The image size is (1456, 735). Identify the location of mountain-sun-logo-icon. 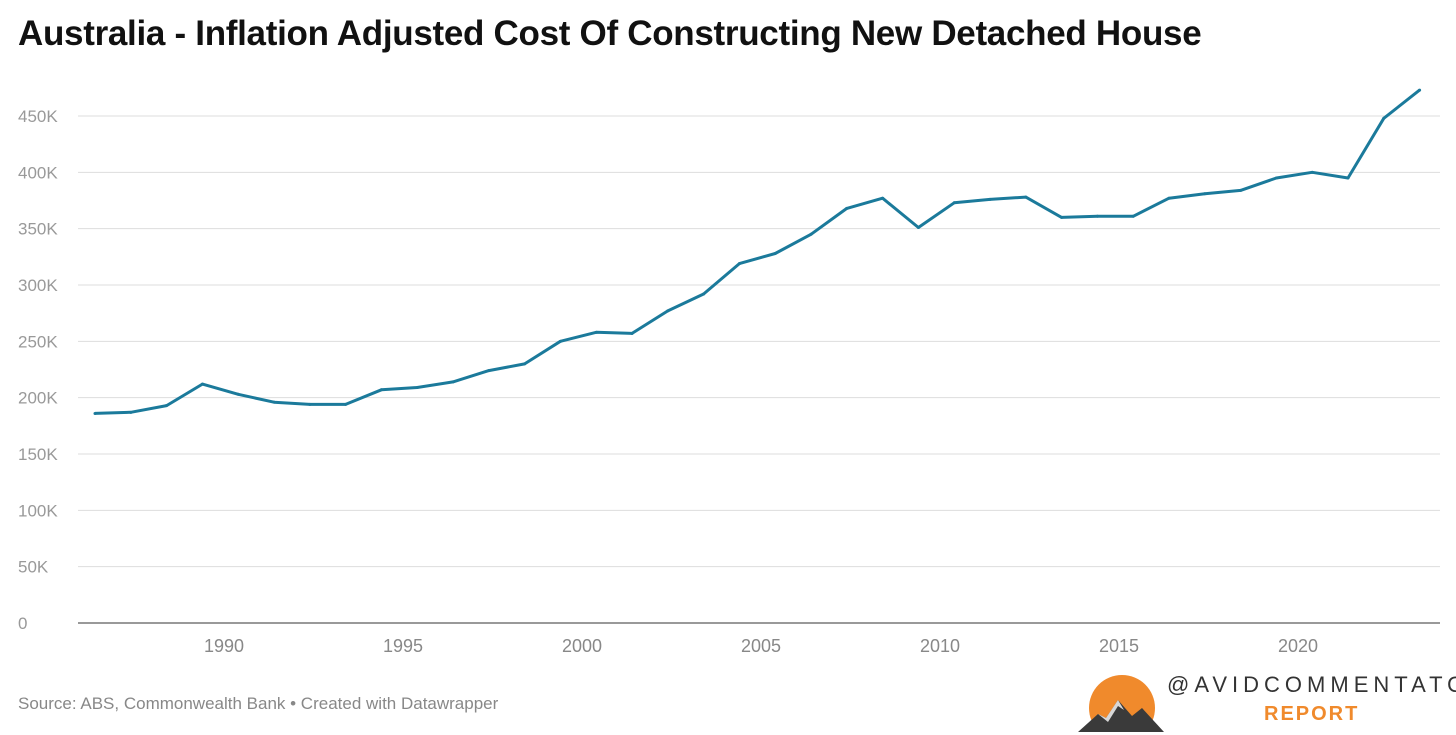
(1126, 703).